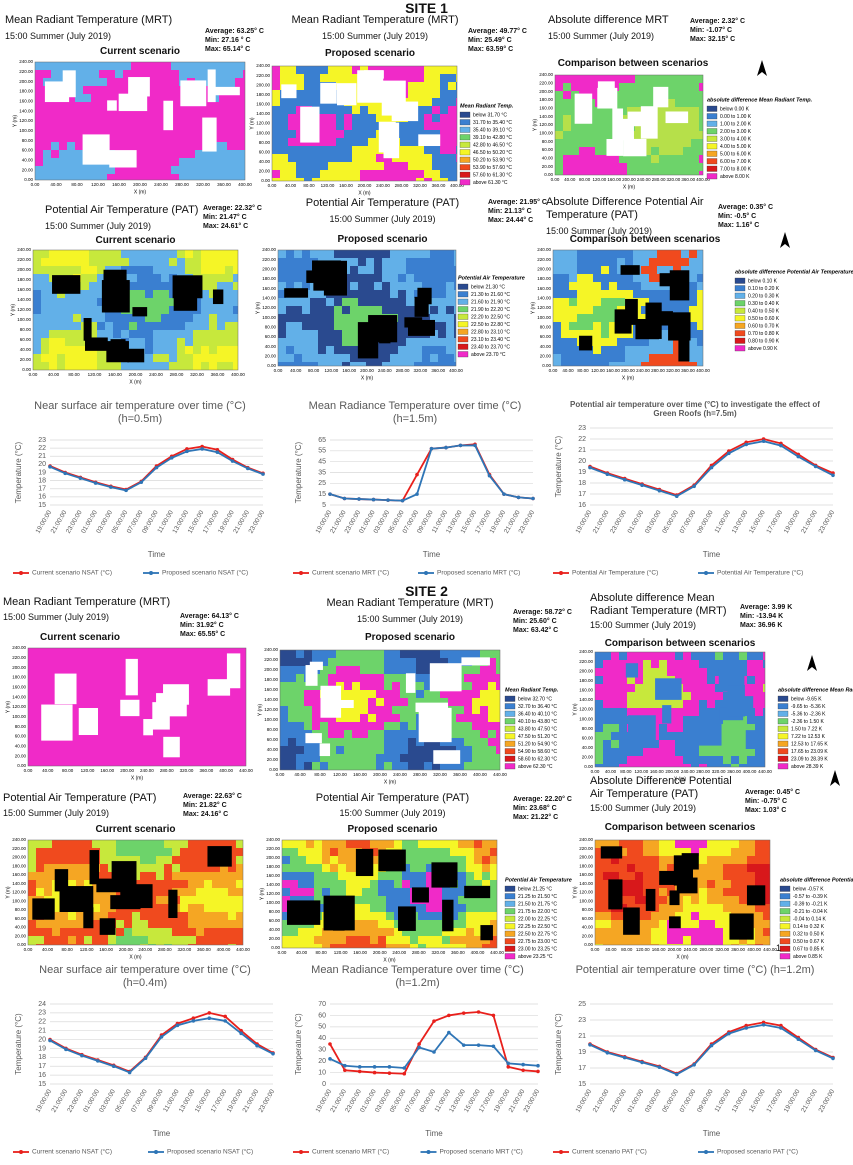 This screenshot has height=1165, width=853. Describe the element at coordinates (19, 883) in the screenshot. I see `map-y-tick: 140.00` at that location.